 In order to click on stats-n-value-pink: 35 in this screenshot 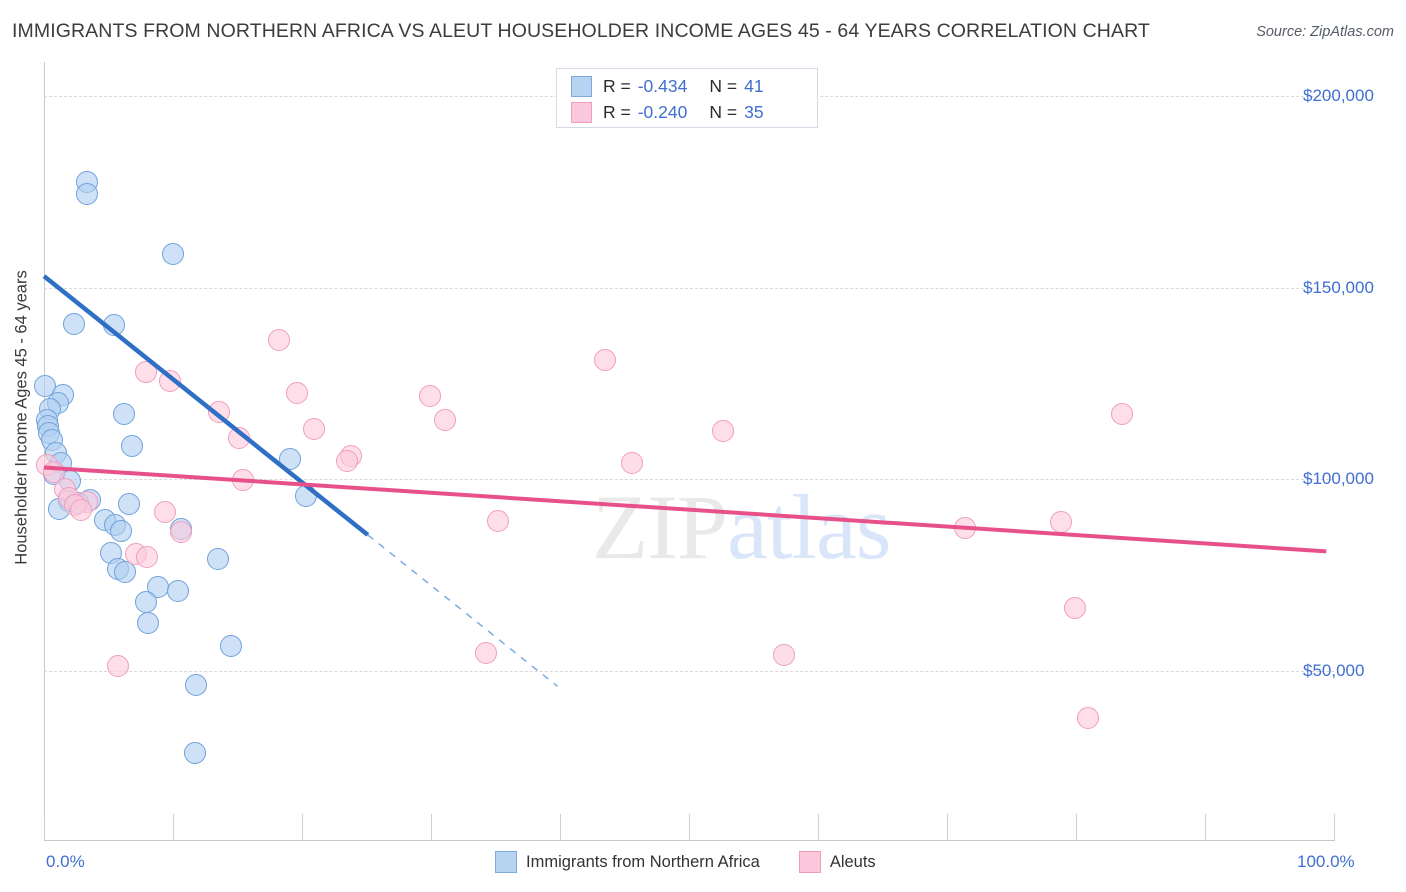, I will do `click(754, 111)`.